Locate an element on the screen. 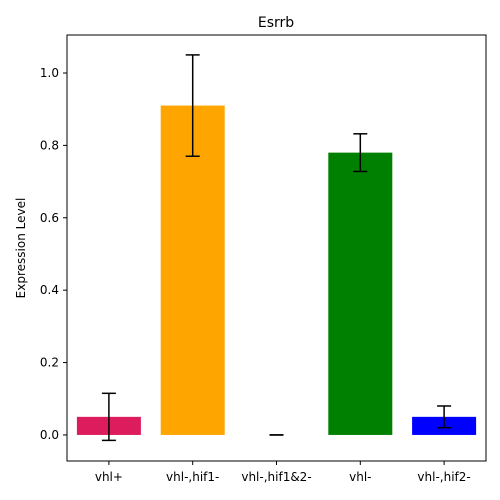 Image resolution: width=500 pixels, height=500 pixels. x-axis: vhl+ vhl-,hif1- vhl-,hif1&2- vhl-vhl-,hif2- is located at coordinates (283, 472).